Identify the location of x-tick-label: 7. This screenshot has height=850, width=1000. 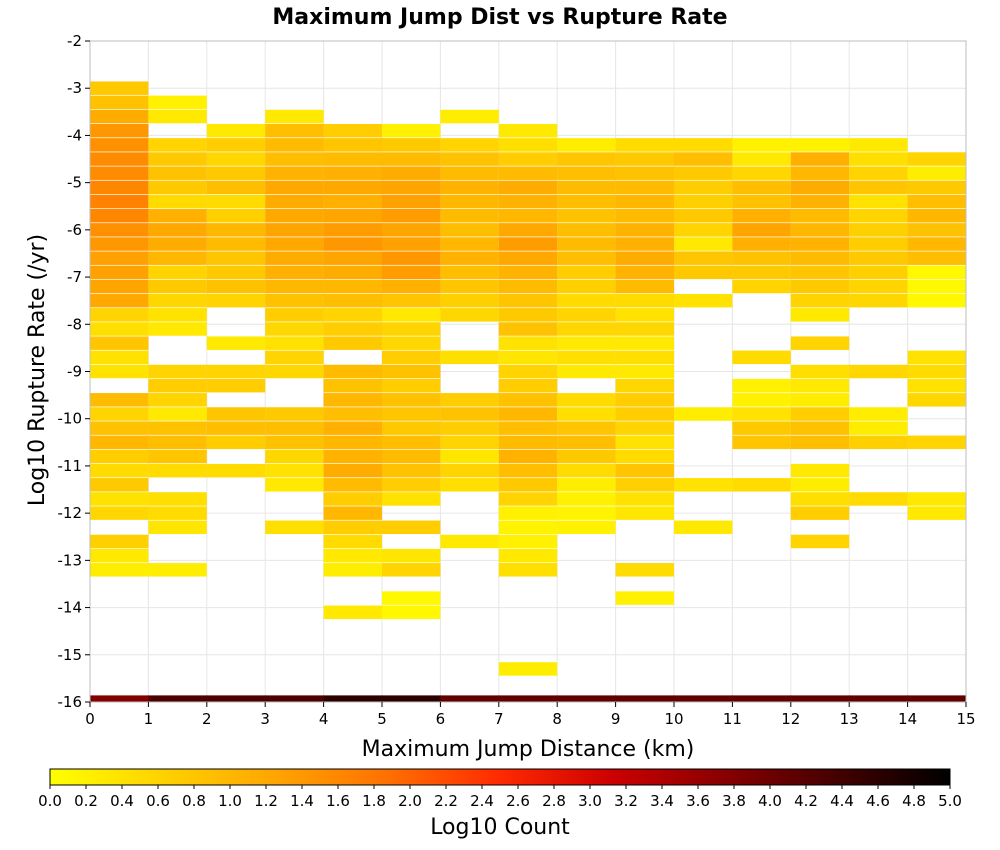
(499, 719).